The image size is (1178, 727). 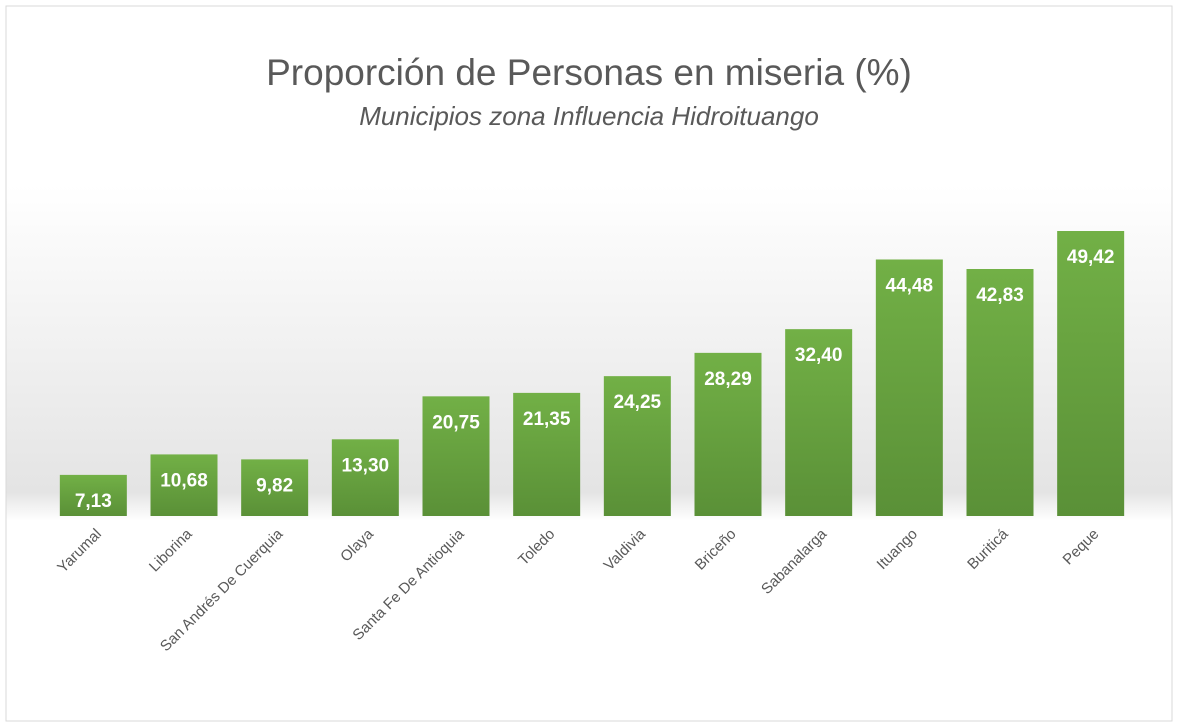 What do you see at coordinates (819, 355) in the screenshot?
I see `data-label: 32,40` at bounding box center [819, 355].